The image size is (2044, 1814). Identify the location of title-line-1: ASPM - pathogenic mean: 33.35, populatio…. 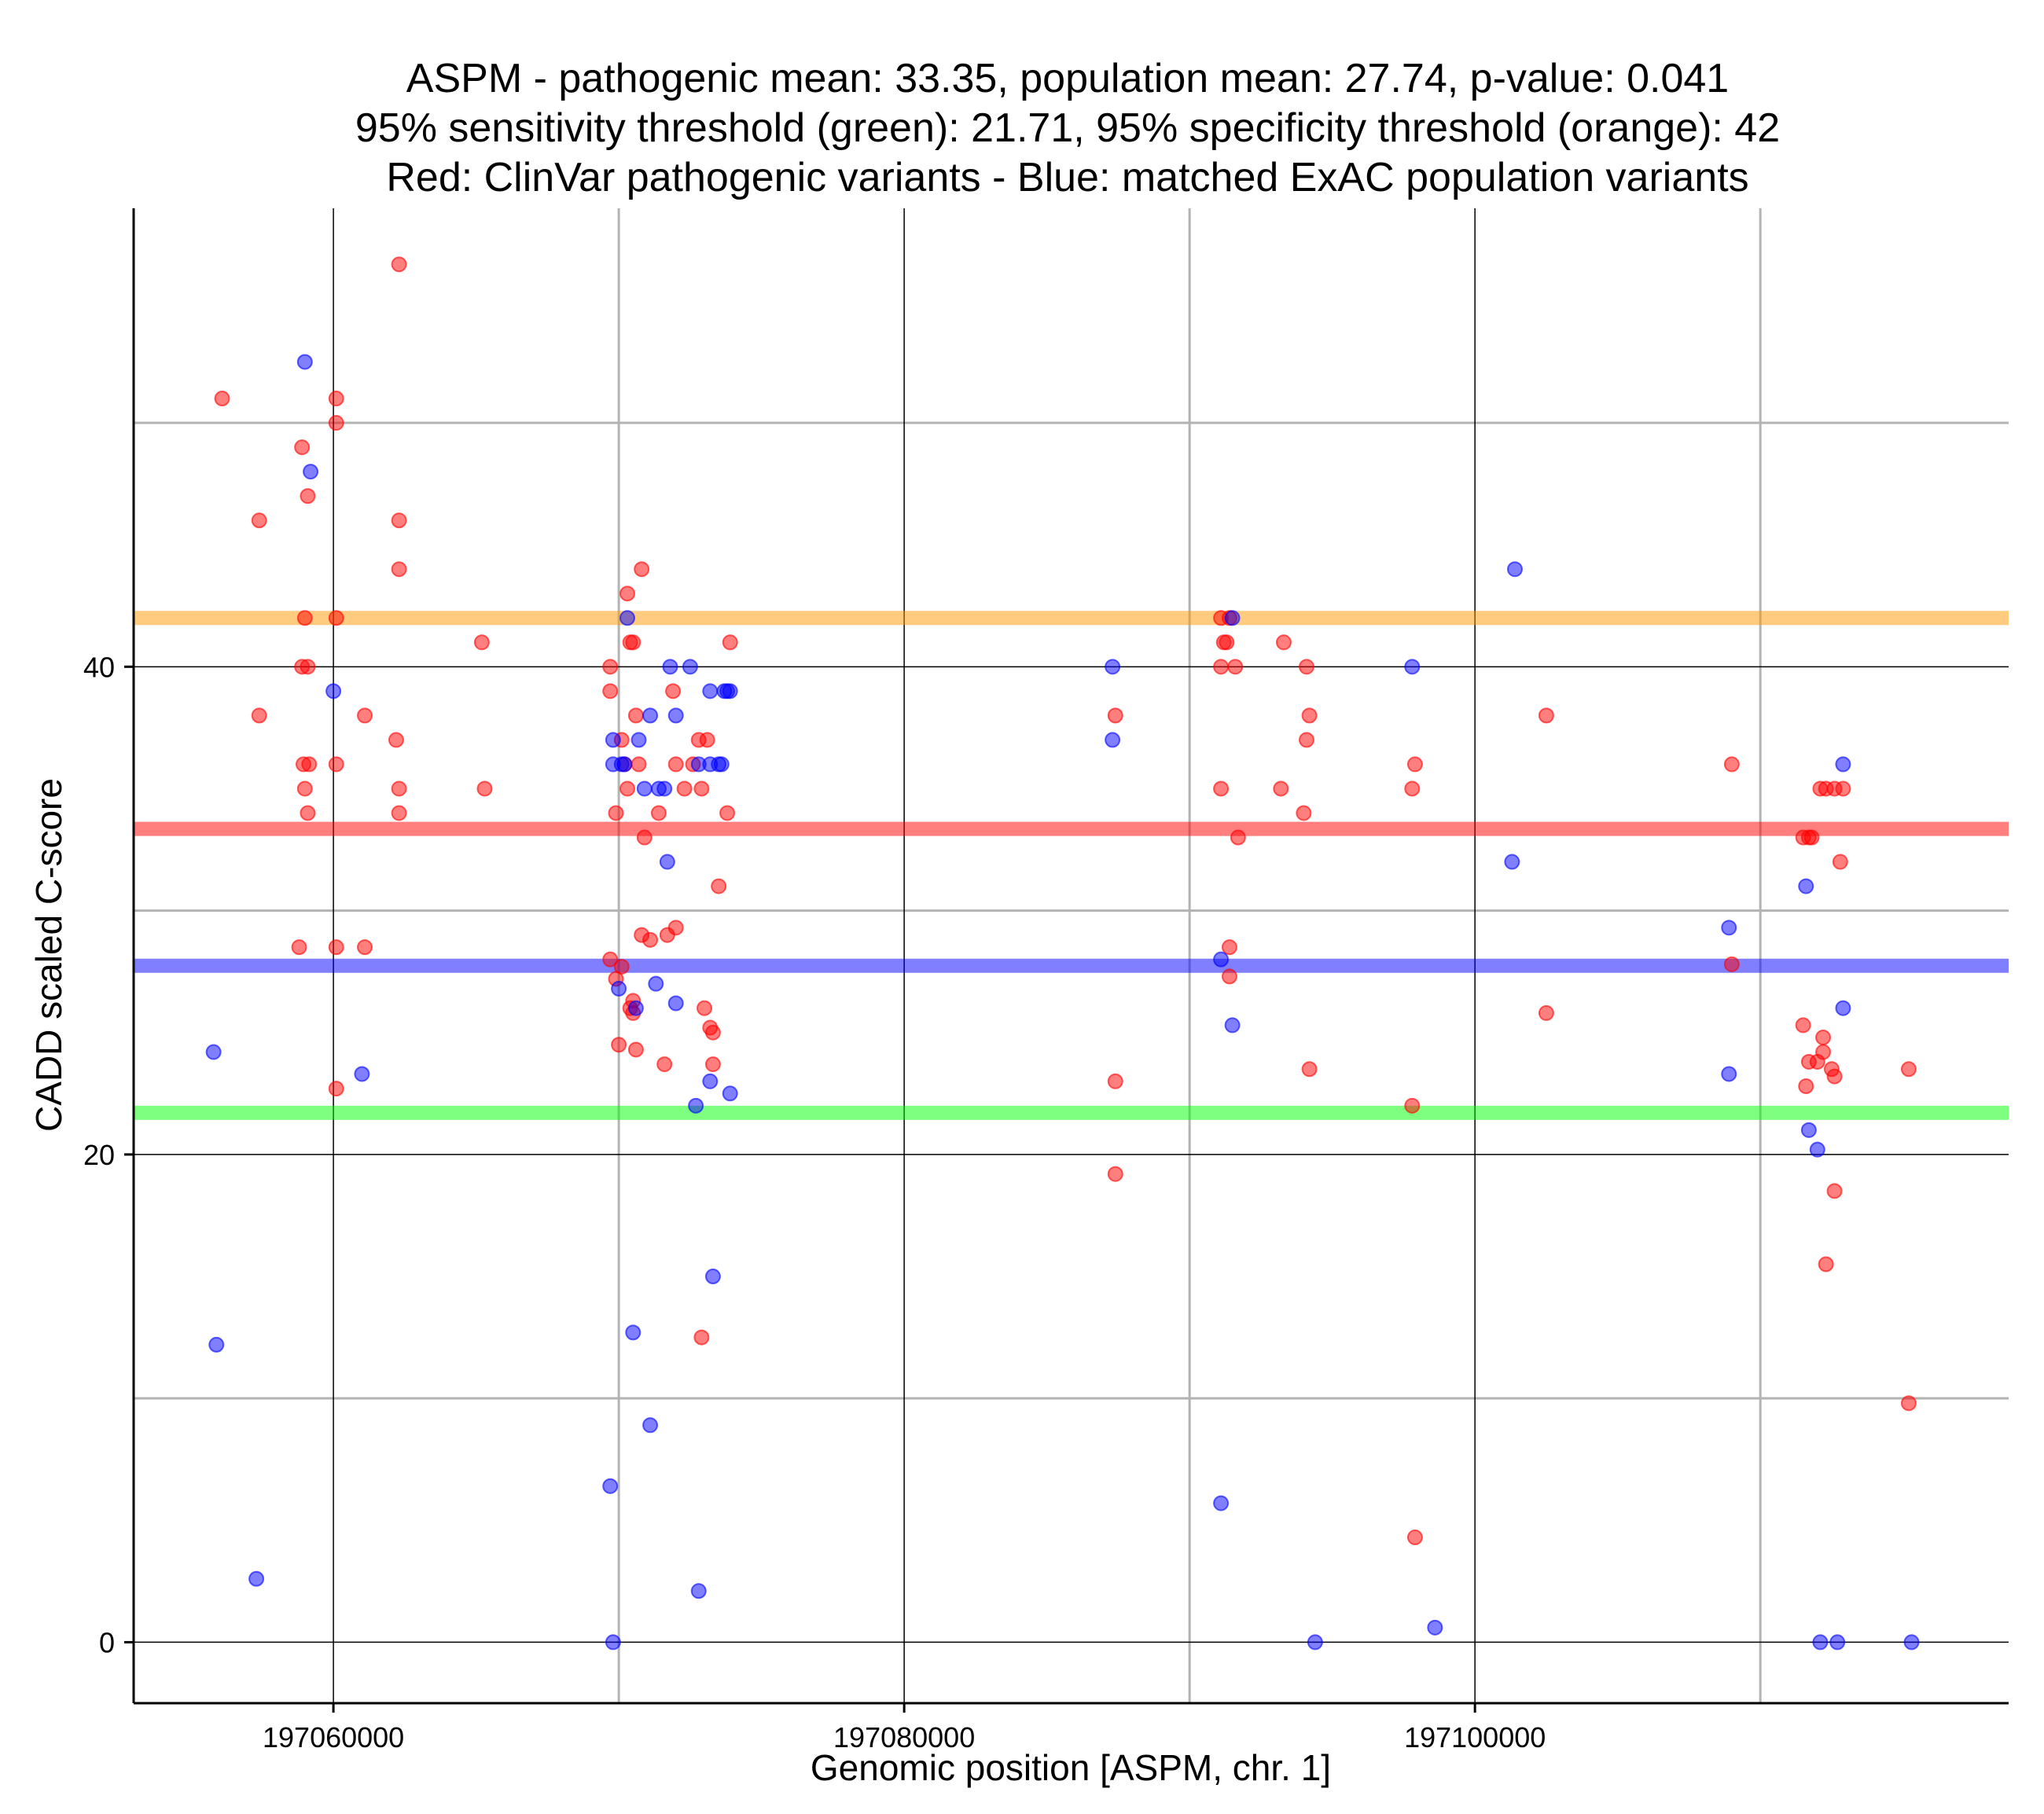
(1067, 78).